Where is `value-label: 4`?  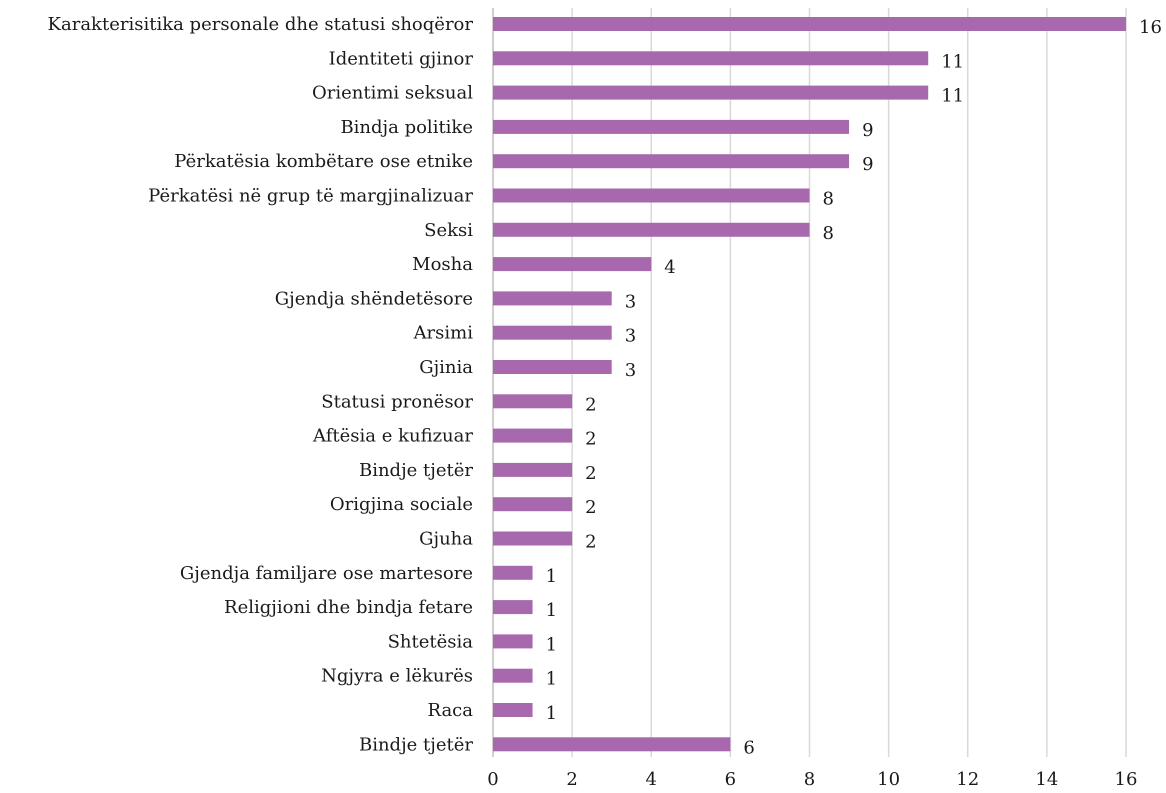
value-label: 4 is located at coordinates (669, 267).